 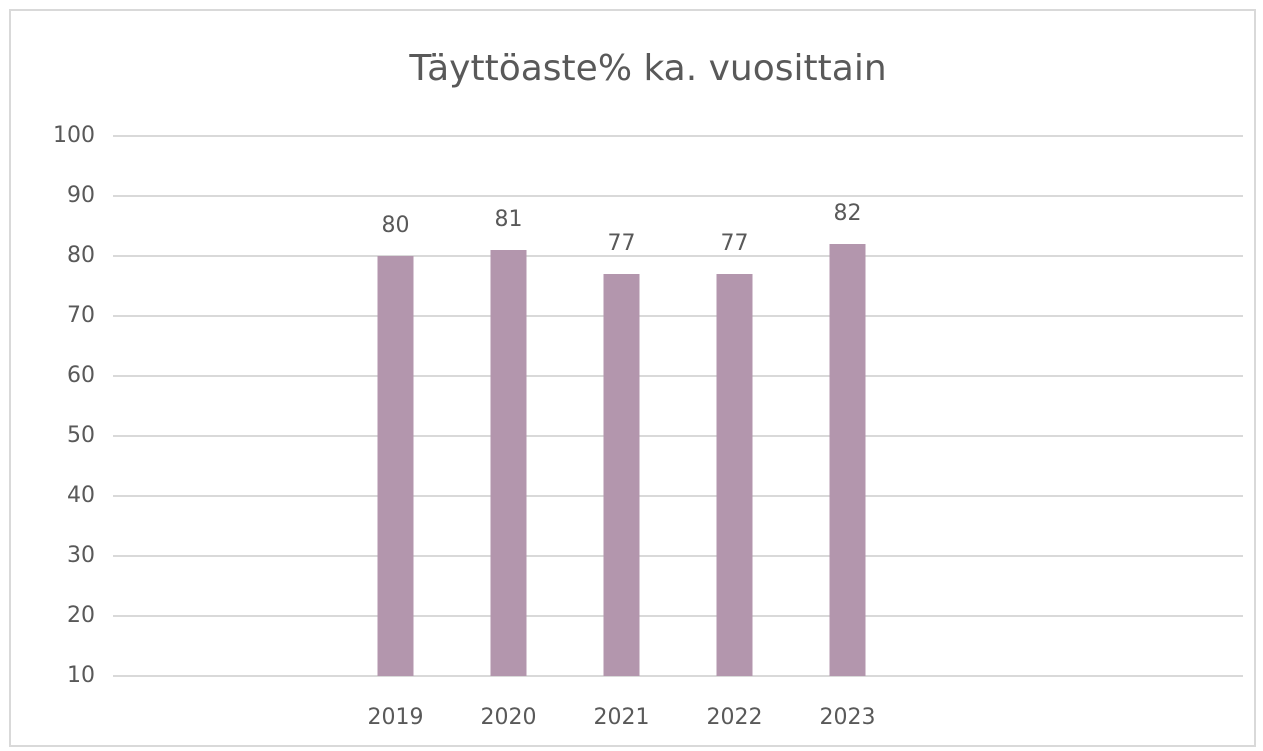 I want to click on chart-title: Täyttöaste% ka. vuosittain, so click(x=647, y=68).